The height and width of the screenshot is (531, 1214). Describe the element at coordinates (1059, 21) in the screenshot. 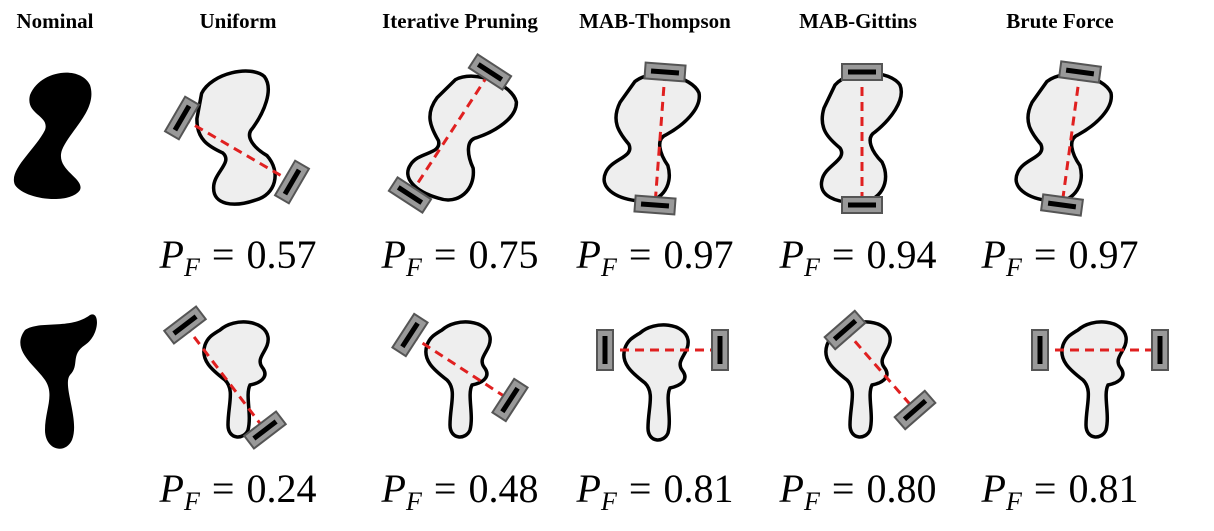

I see `column-header: Brute Force` at that location.